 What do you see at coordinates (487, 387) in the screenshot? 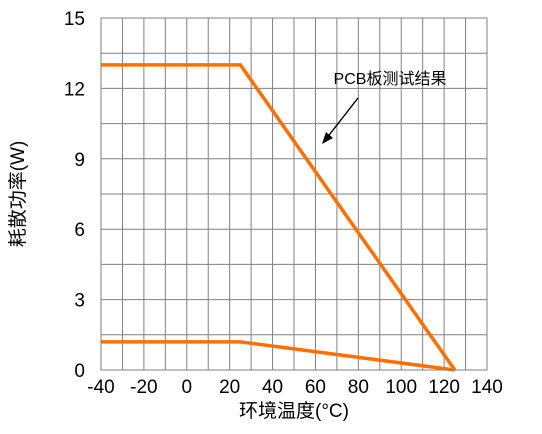
I see `x-tick-label: 140` at bounding box center [487, 387].